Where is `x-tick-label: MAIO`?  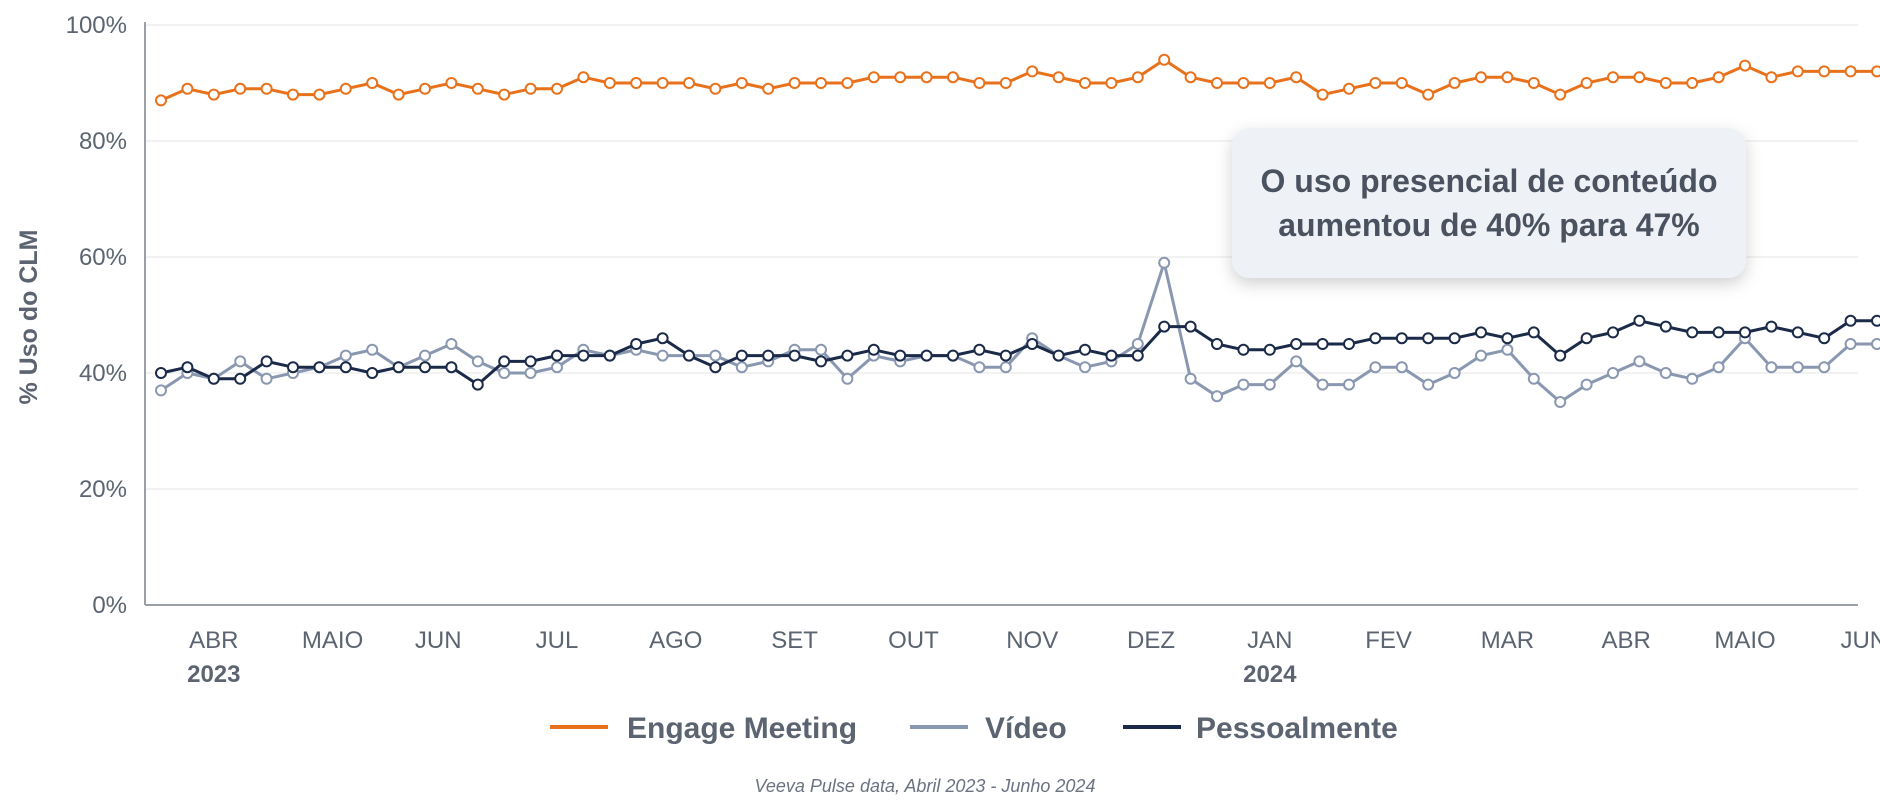
x-tick-label: MAIO is located at coordinates (332, 640).